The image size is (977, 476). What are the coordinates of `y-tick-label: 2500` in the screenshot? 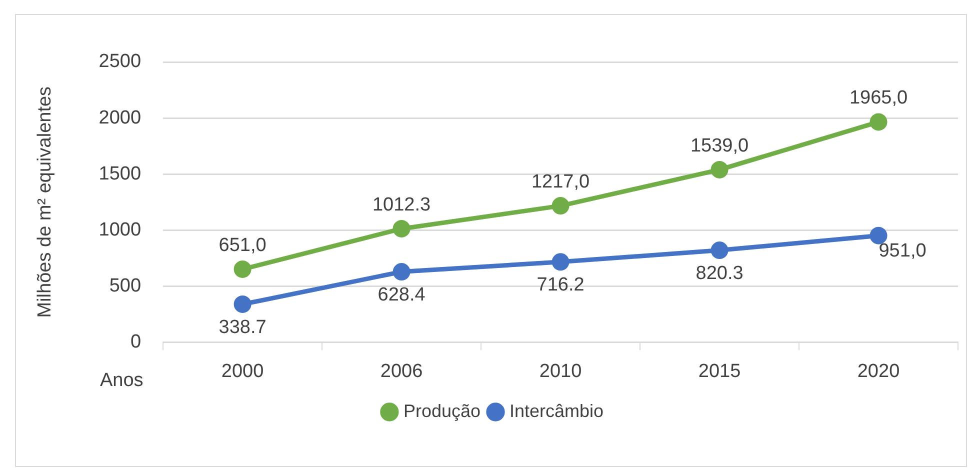 It's located at (120, 61).